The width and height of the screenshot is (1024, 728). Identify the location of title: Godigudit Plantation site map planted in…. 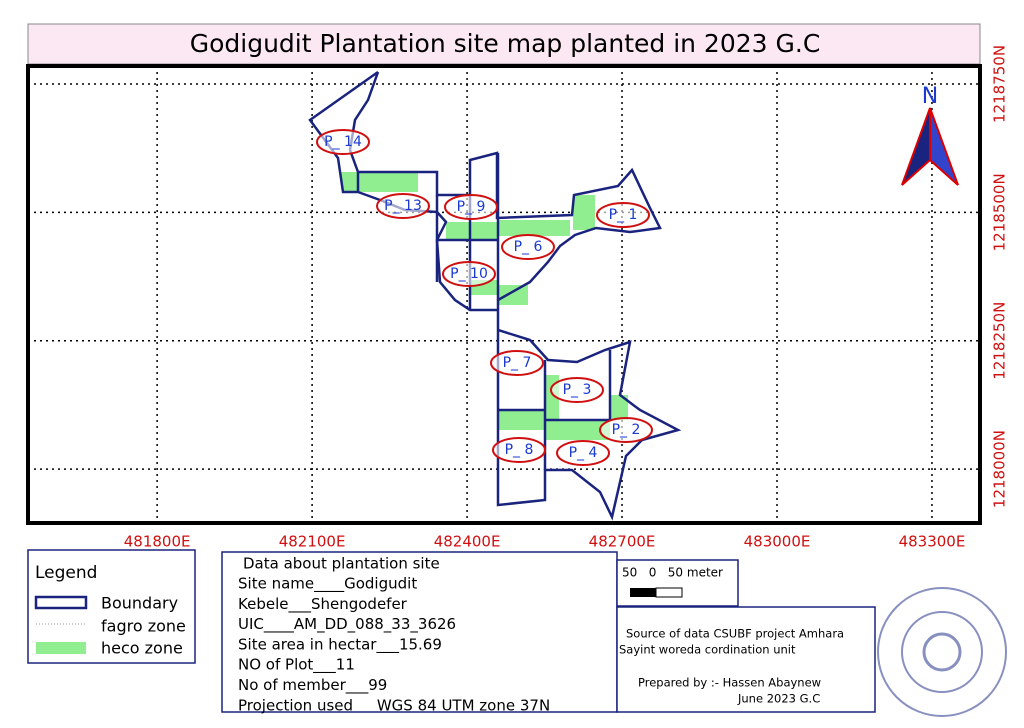
(505, 43).